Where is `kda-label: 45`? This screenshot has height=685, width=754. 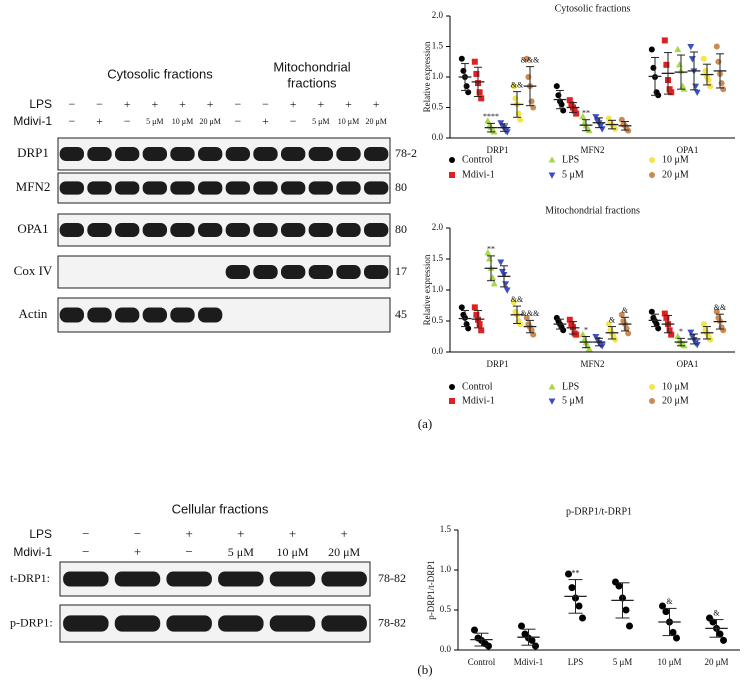 kda-label: 45 is located at coordinates (401, 314).